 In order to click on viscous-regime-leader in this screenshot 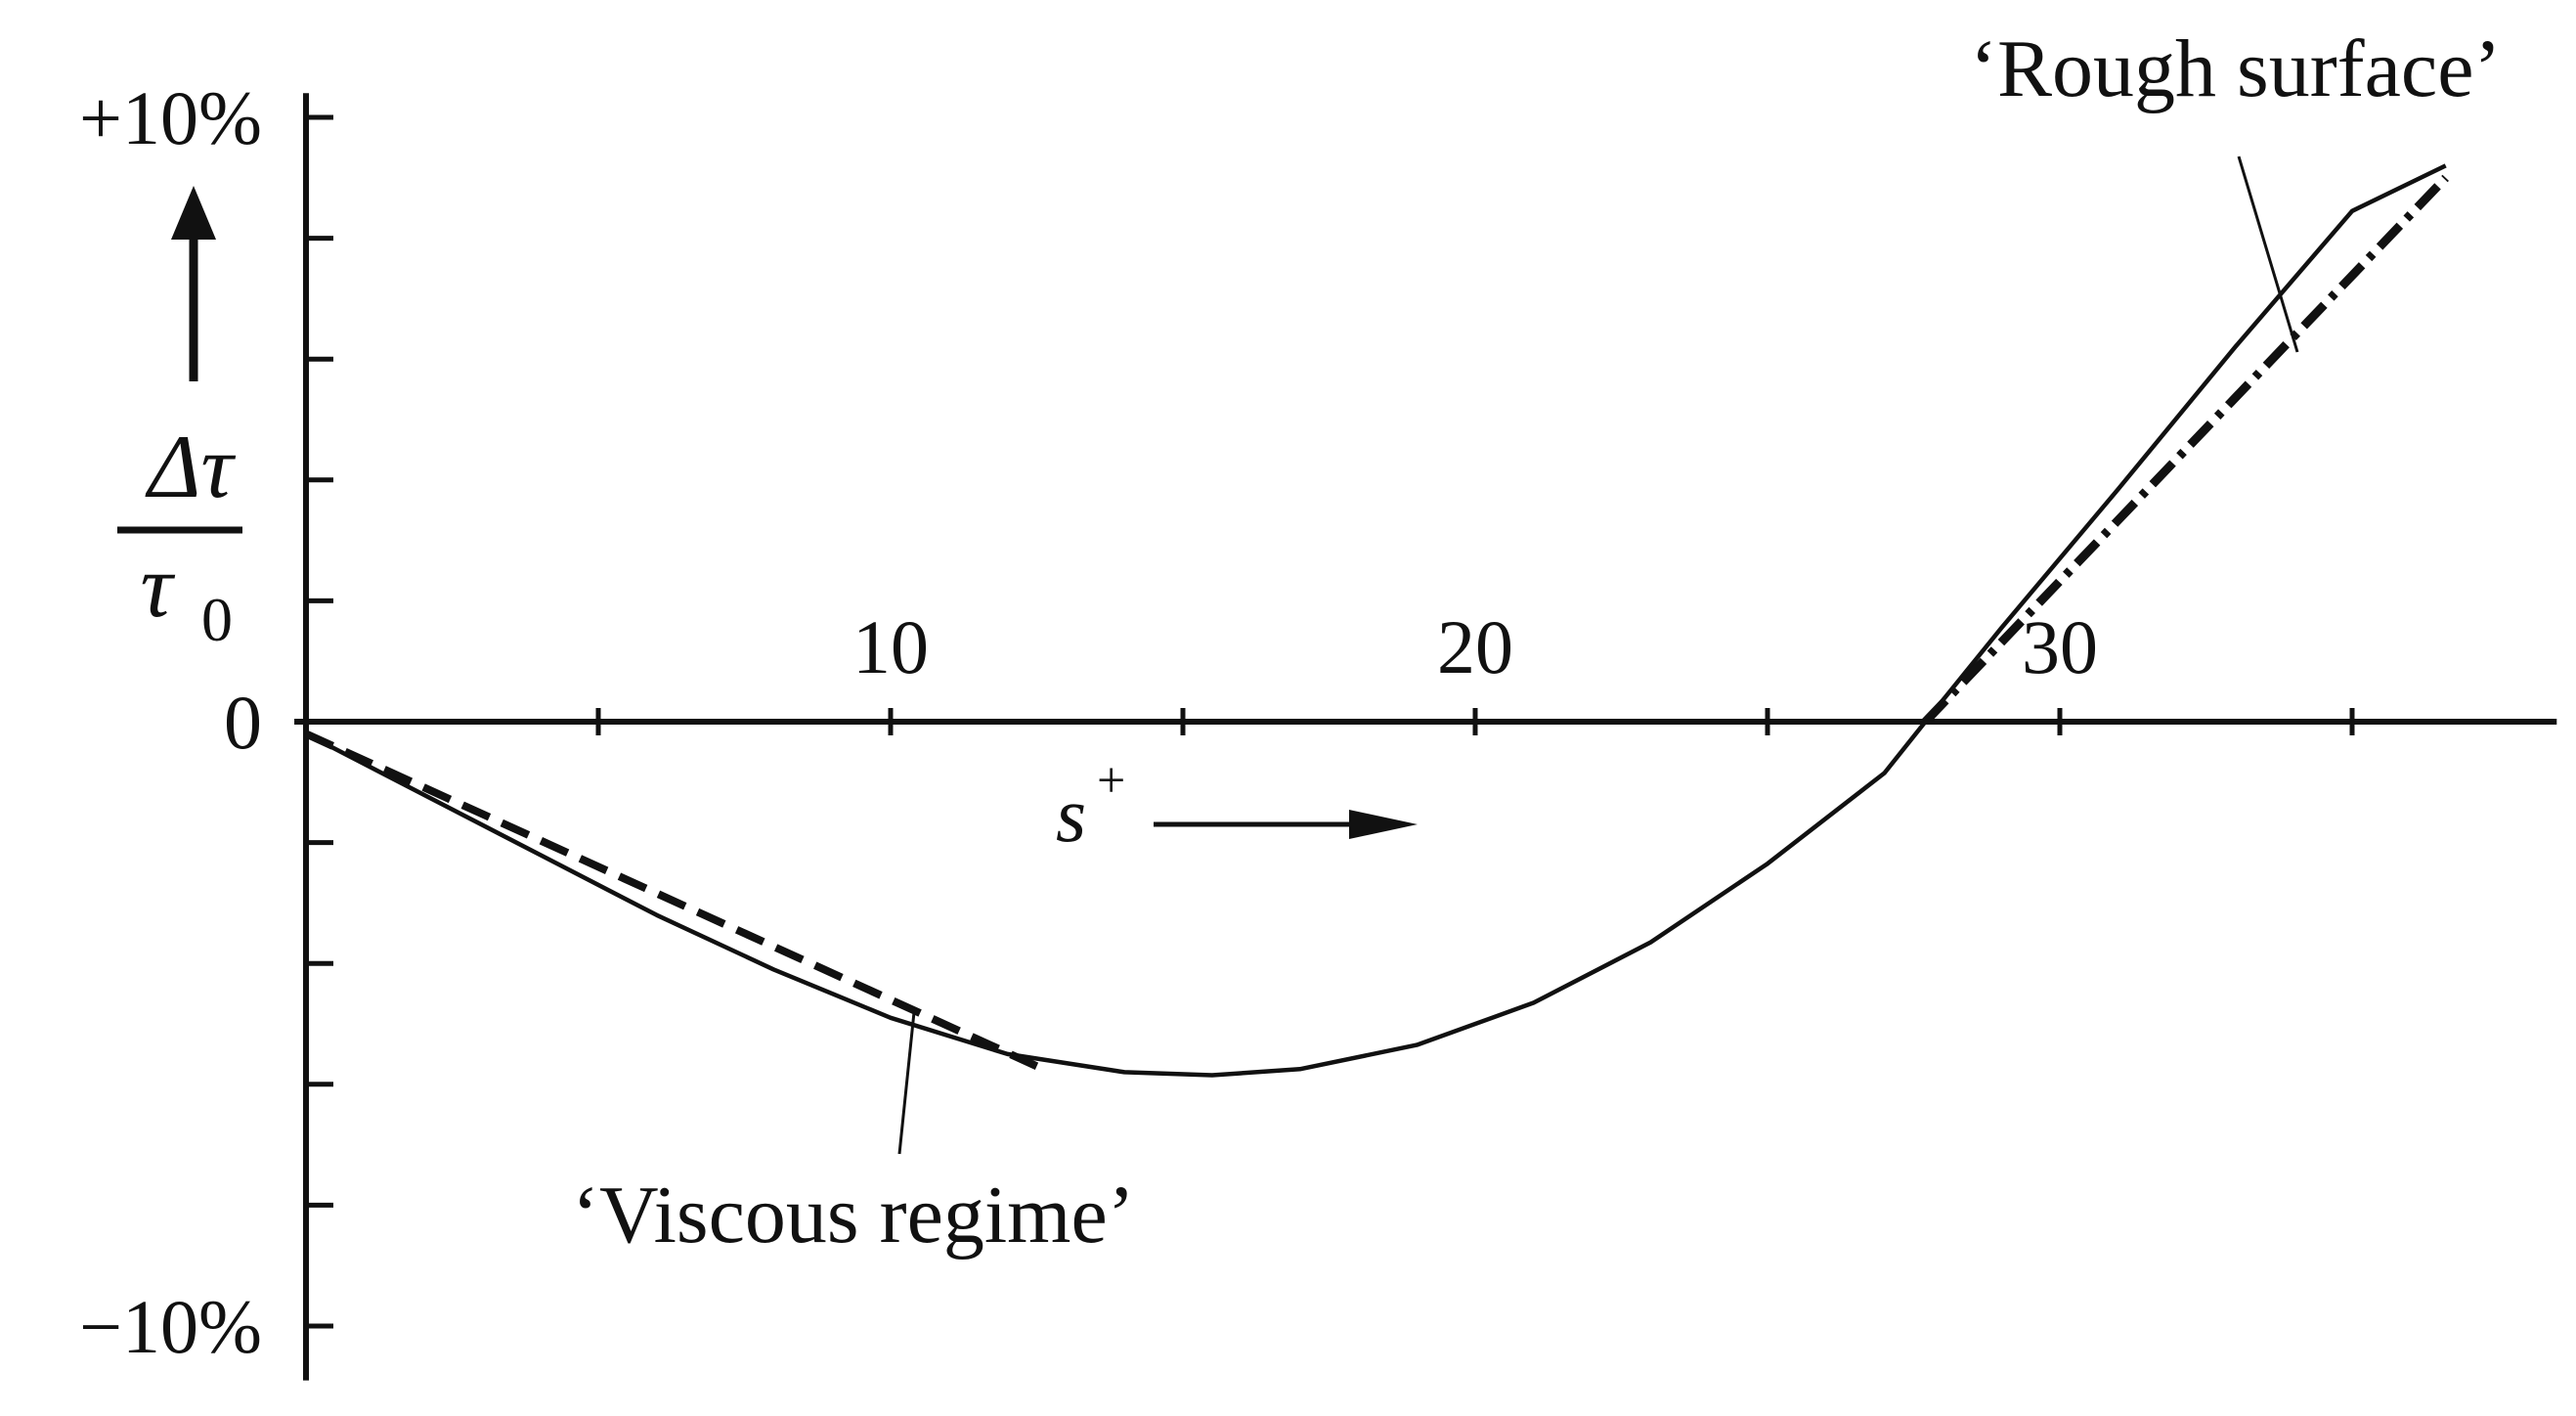, I will do `click(906, 1083)`.